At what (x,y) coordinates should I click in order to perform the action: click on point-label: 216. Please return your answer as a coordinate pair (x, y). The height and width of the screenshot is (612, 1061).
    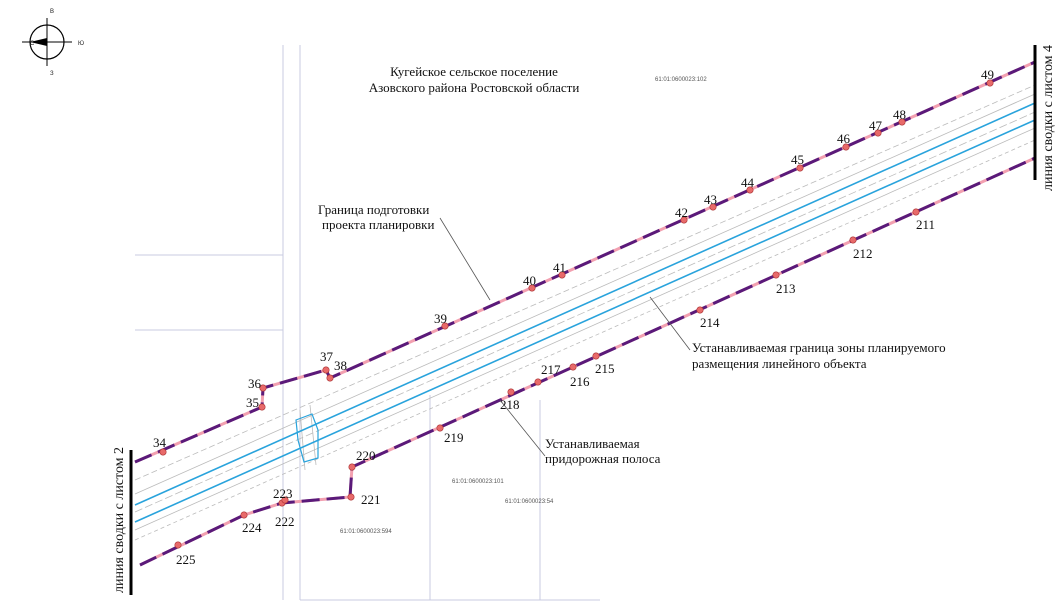
    Looking at the image, I should click on (580, 381).